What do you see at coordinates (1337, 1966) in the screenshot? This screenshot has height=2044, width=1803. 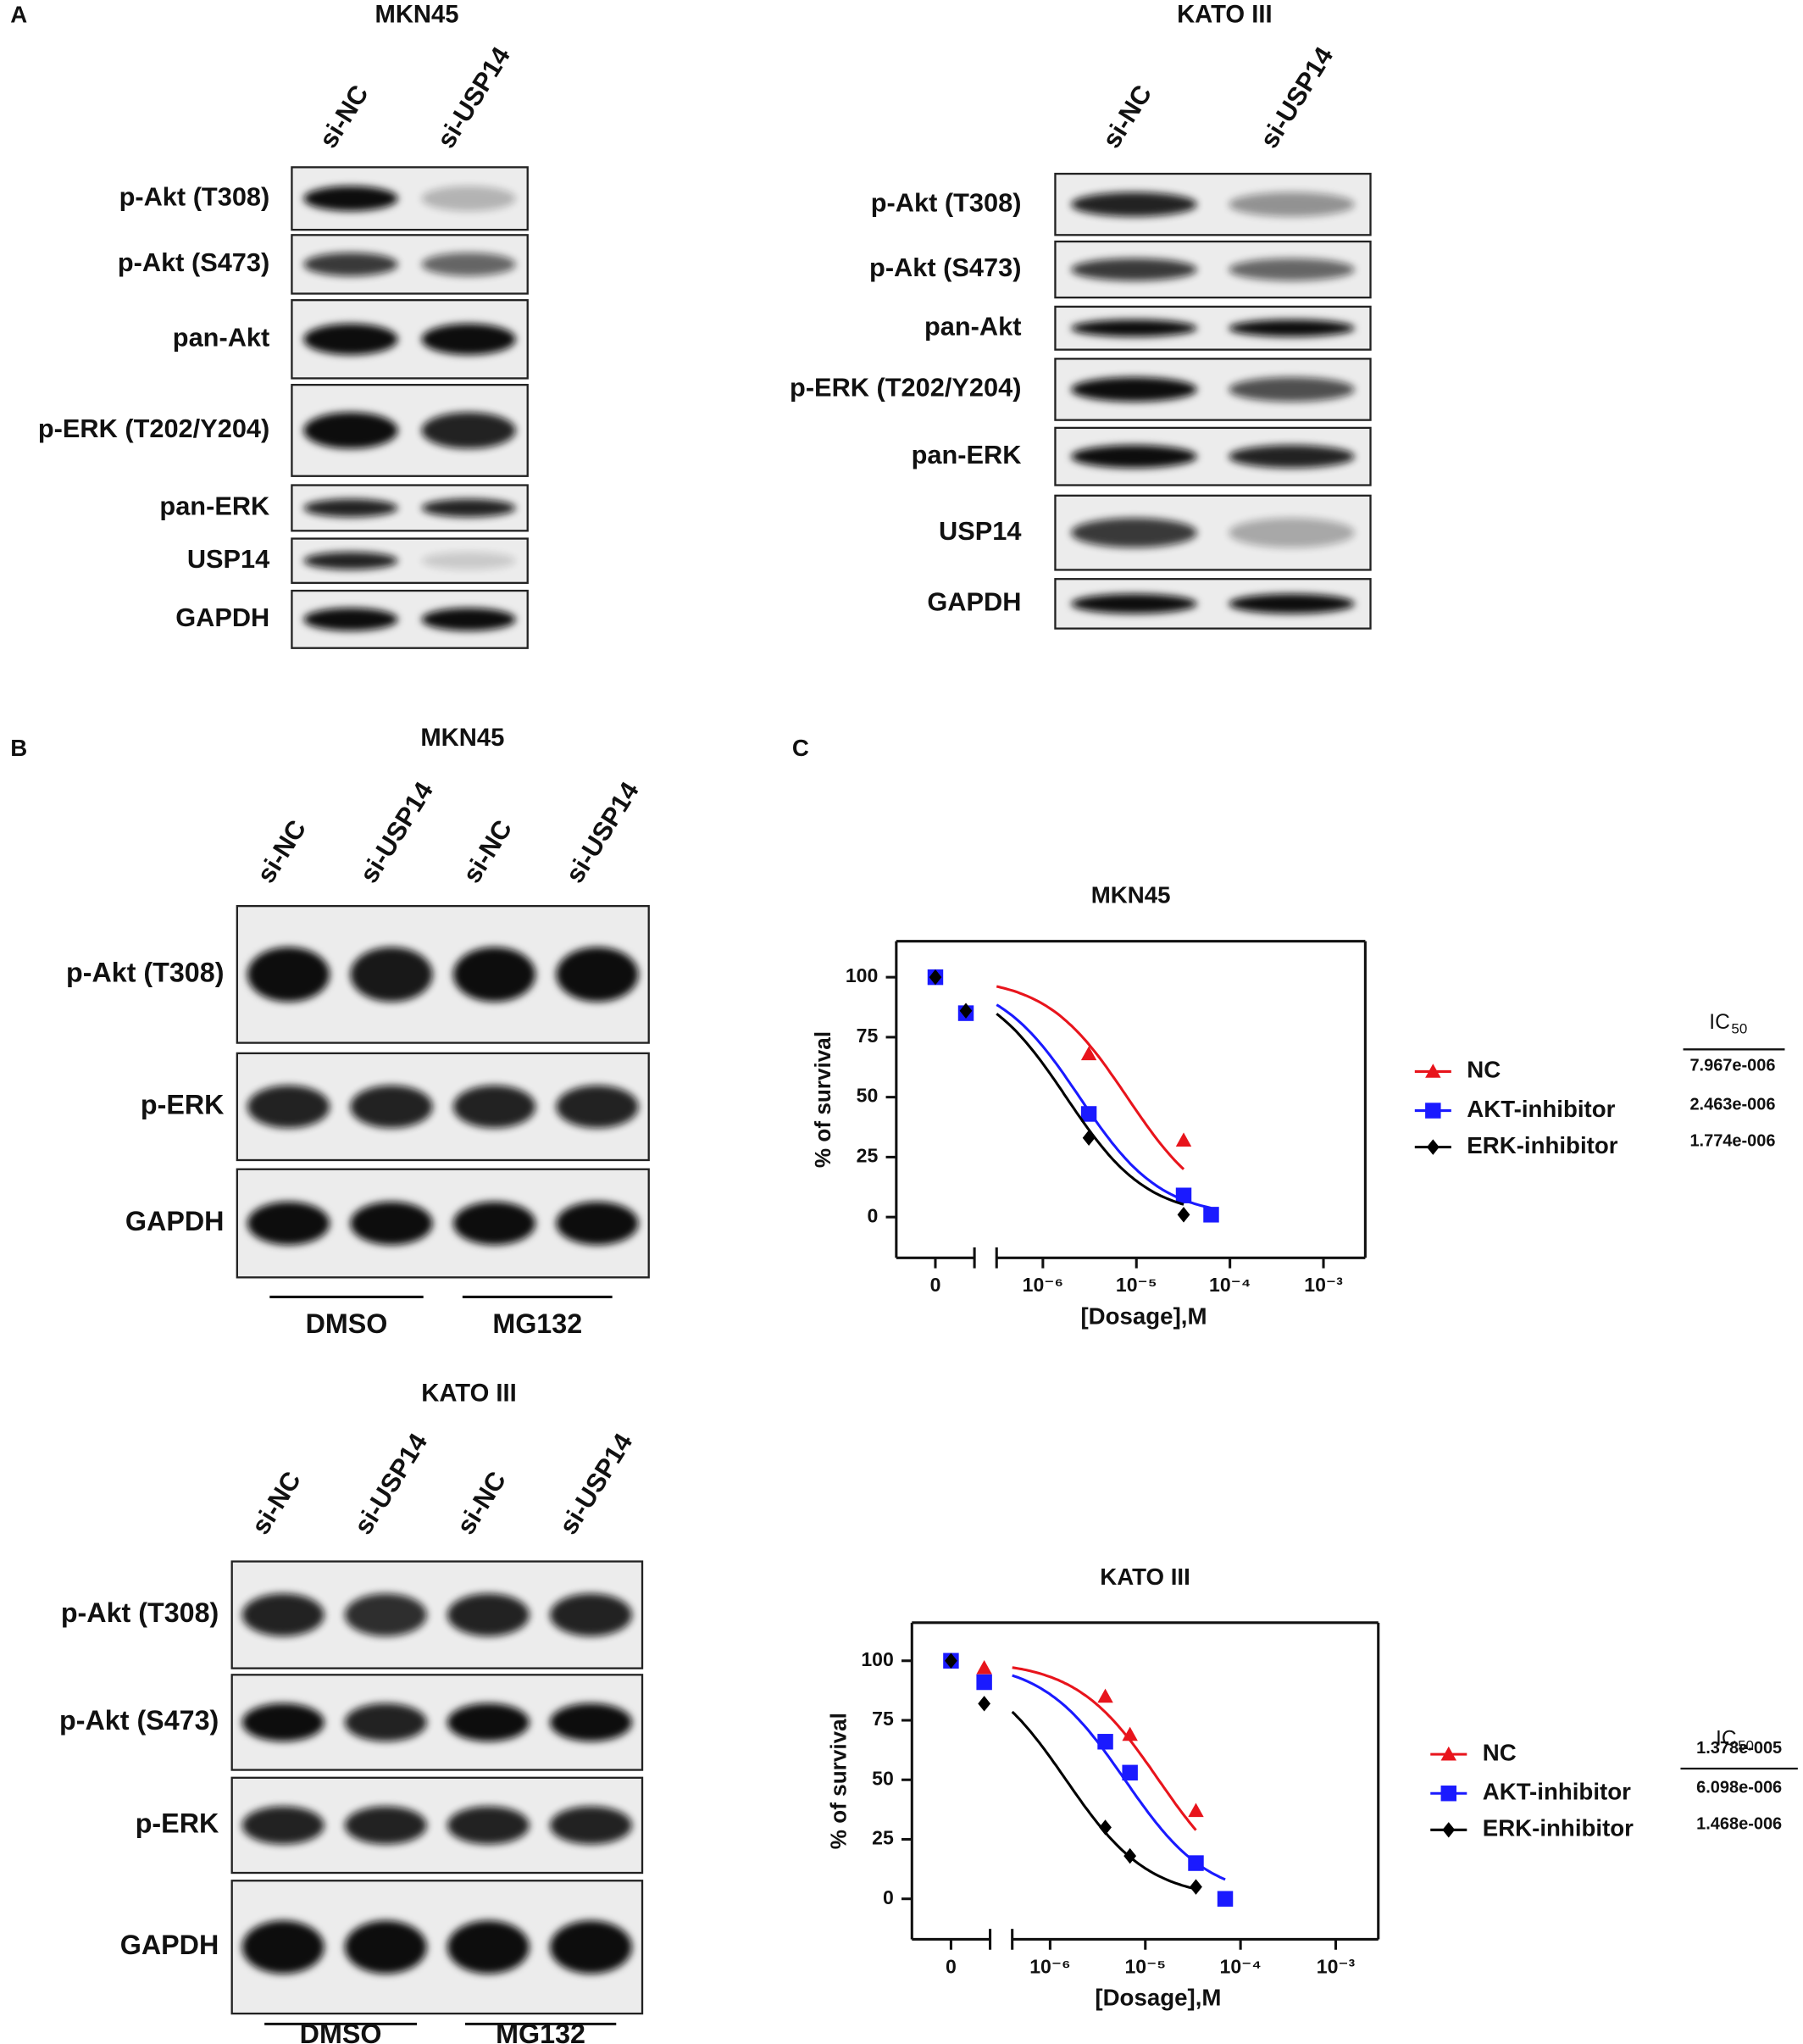 I see `x-tick-label: 10⁻³` at bounding box center [1337, 1966].